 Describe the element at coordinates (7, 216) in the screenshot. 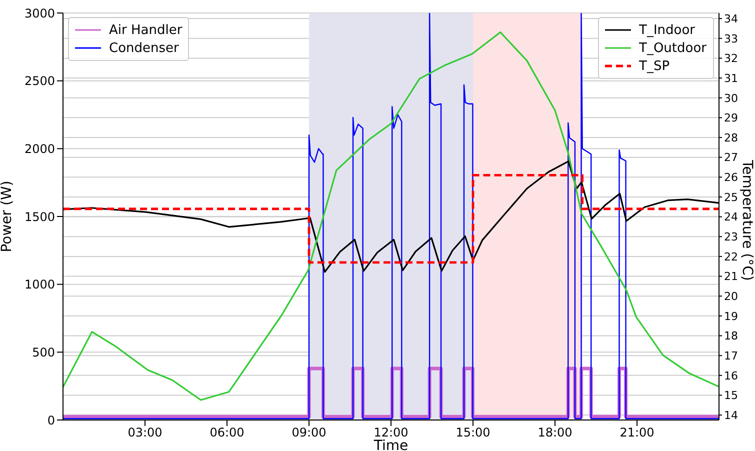

I see `y-axis-title: Power (W)` at that location.